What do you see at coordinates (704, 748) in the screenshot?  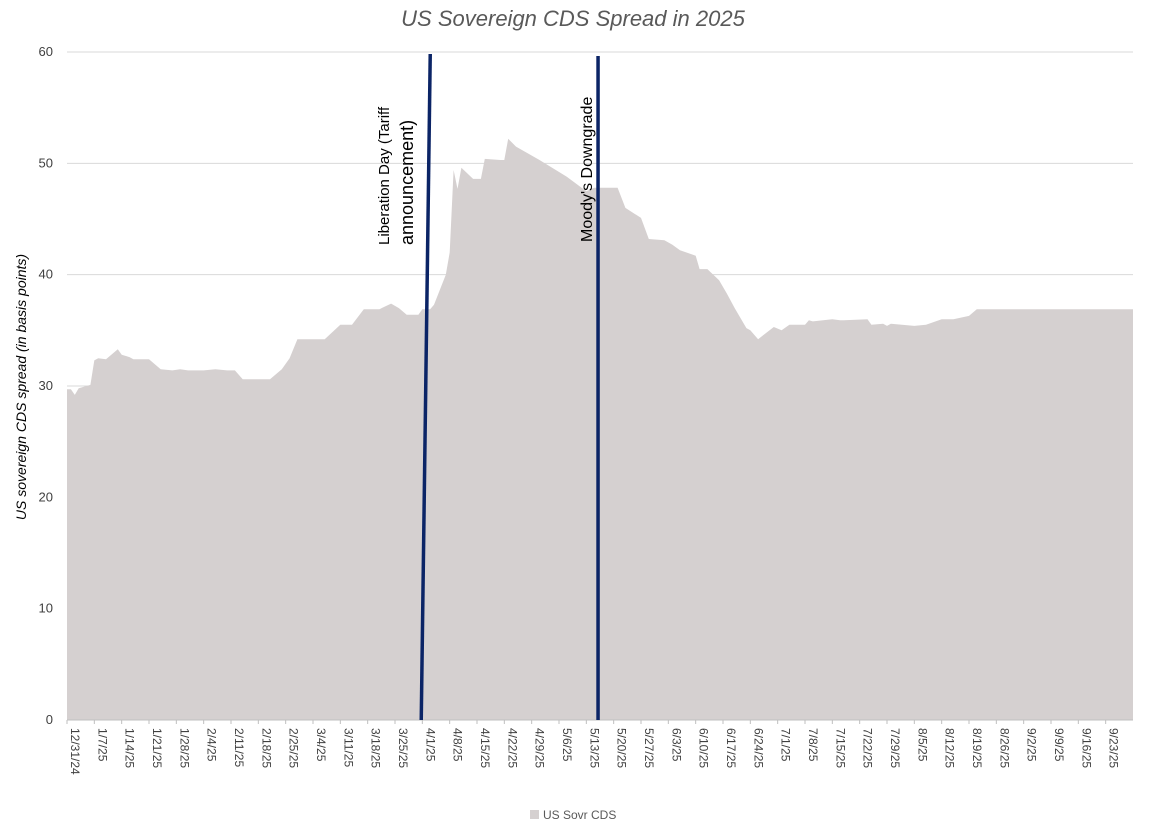 I see `x-tick-label: 6/10/25` at bounding box center [704, 748].